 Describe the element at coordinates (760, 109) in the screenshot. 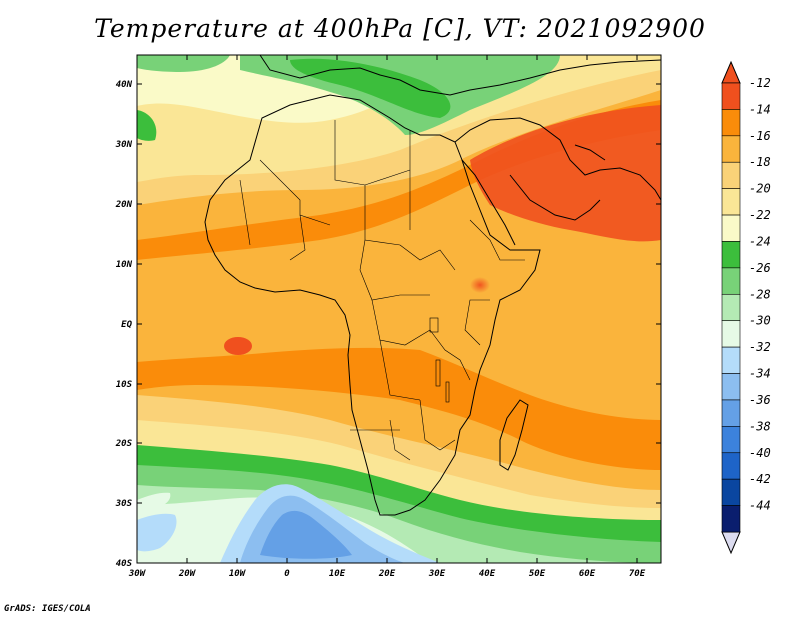

I see `colorbar-label: -14` at that location.